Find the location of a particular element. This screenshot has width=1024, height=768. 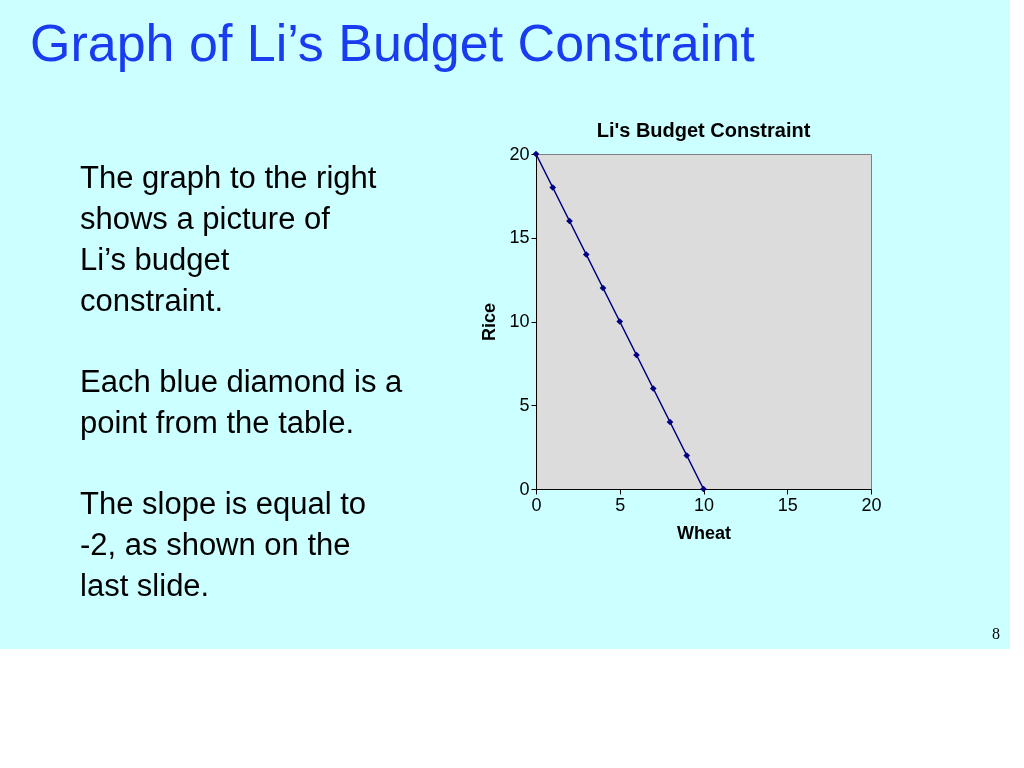

x-tick-label: 15 is located at coordinates (787, 504).